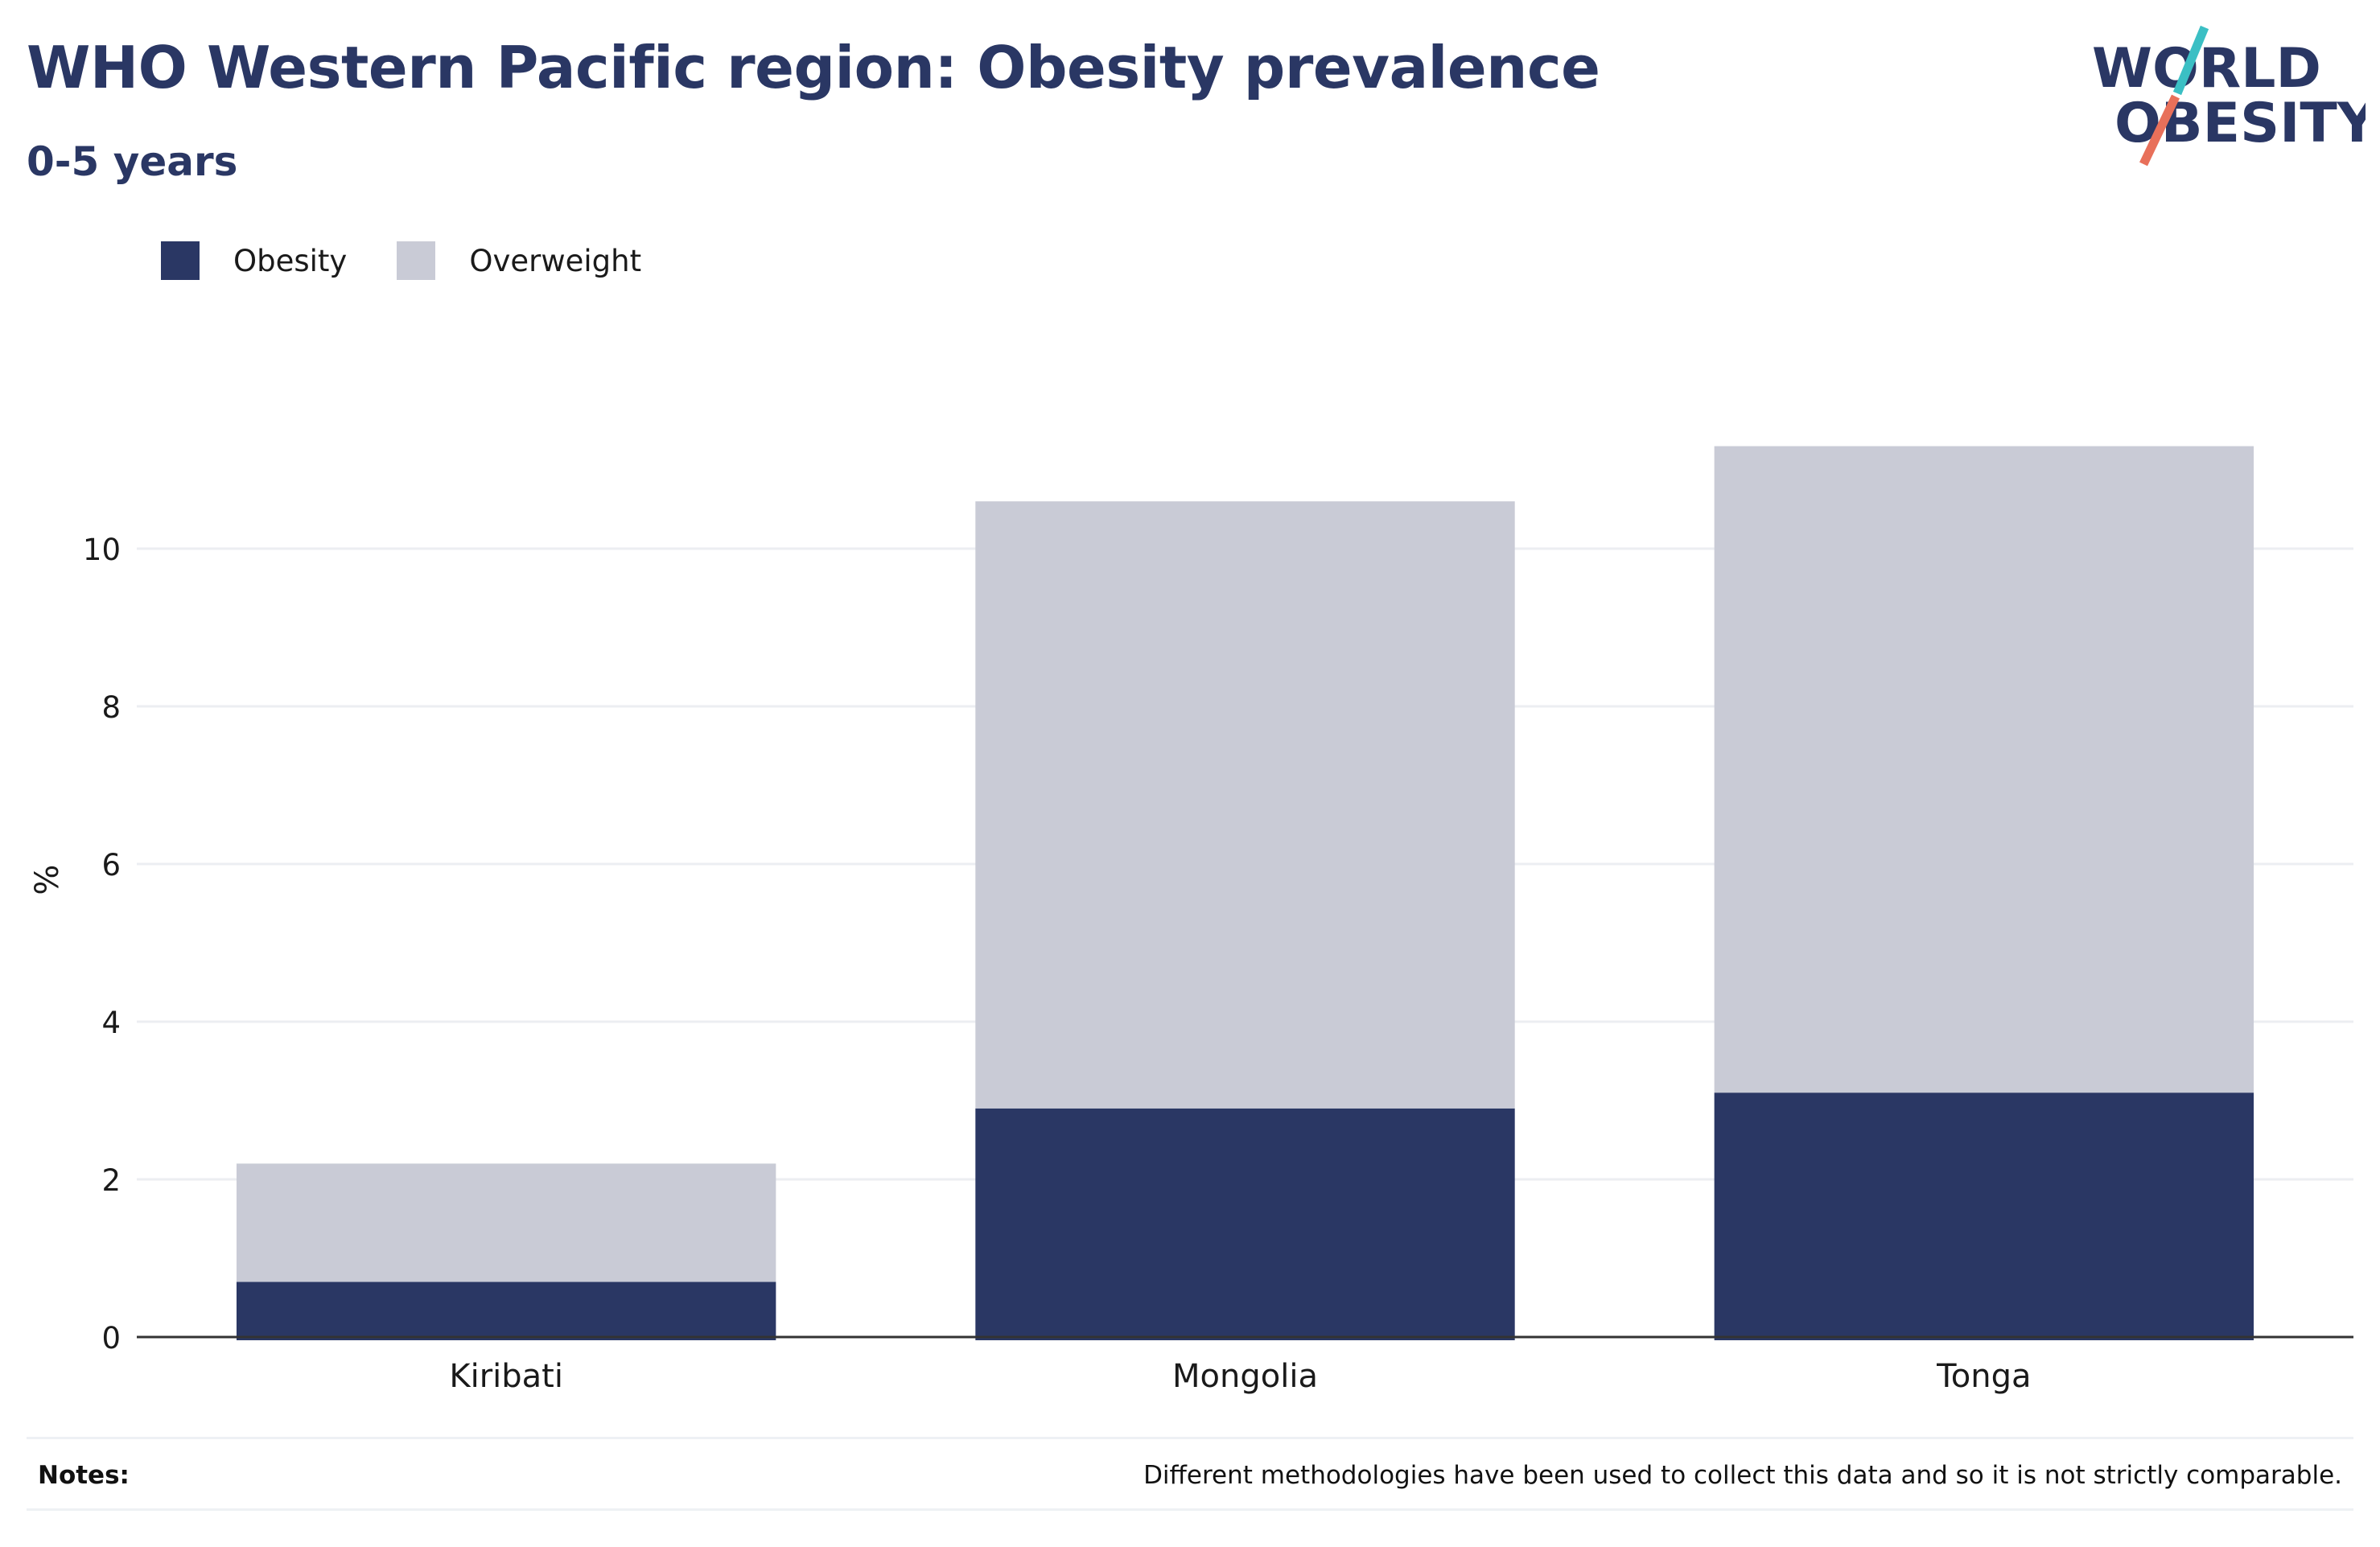 The height and width of the screenshot is (1547, 2380). Describe the element at coordinates (84, 1475) in the screenshot. I see `notes-label: Notes:` at that location.